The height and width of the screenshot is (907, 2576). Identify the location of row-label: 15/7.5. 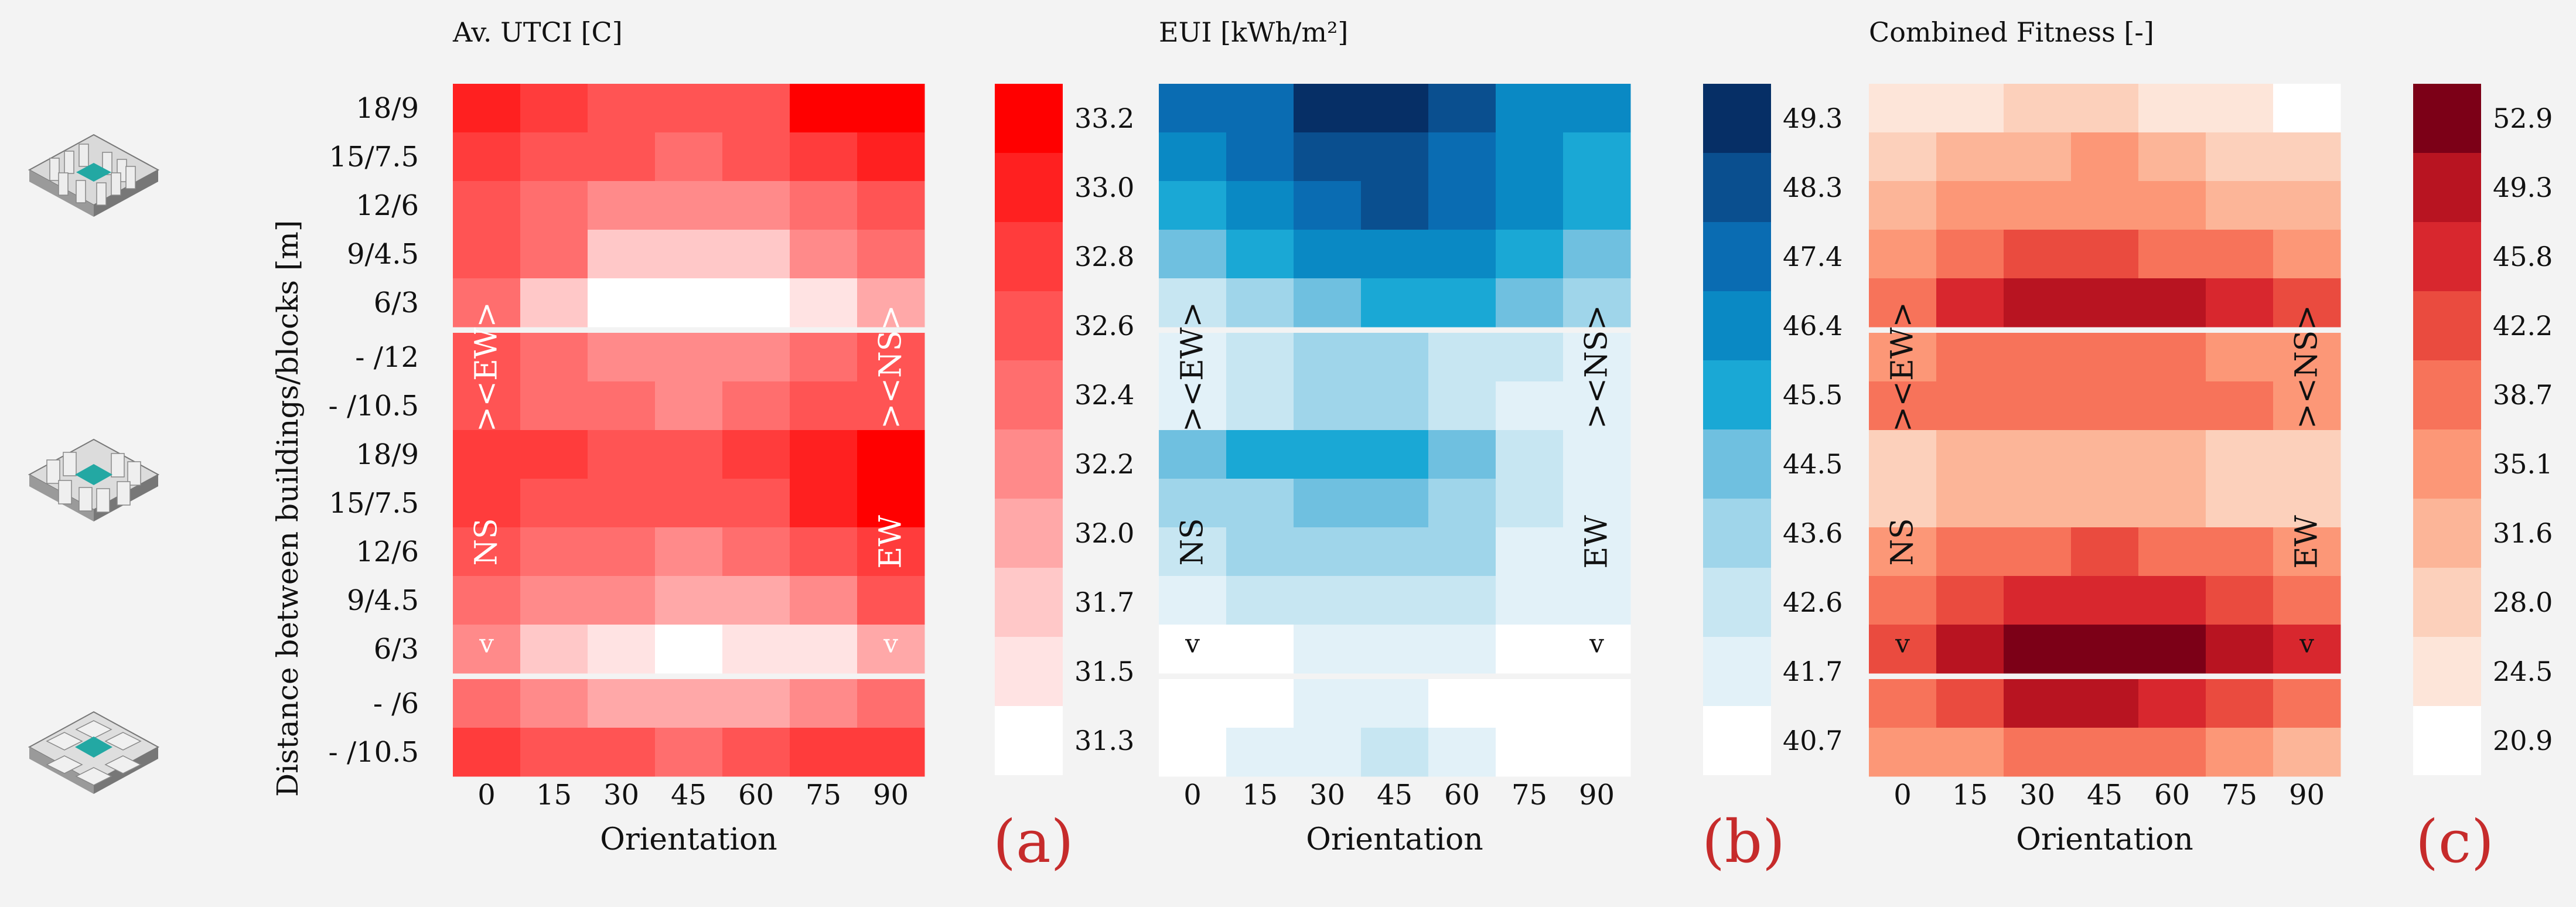
(374, 503).